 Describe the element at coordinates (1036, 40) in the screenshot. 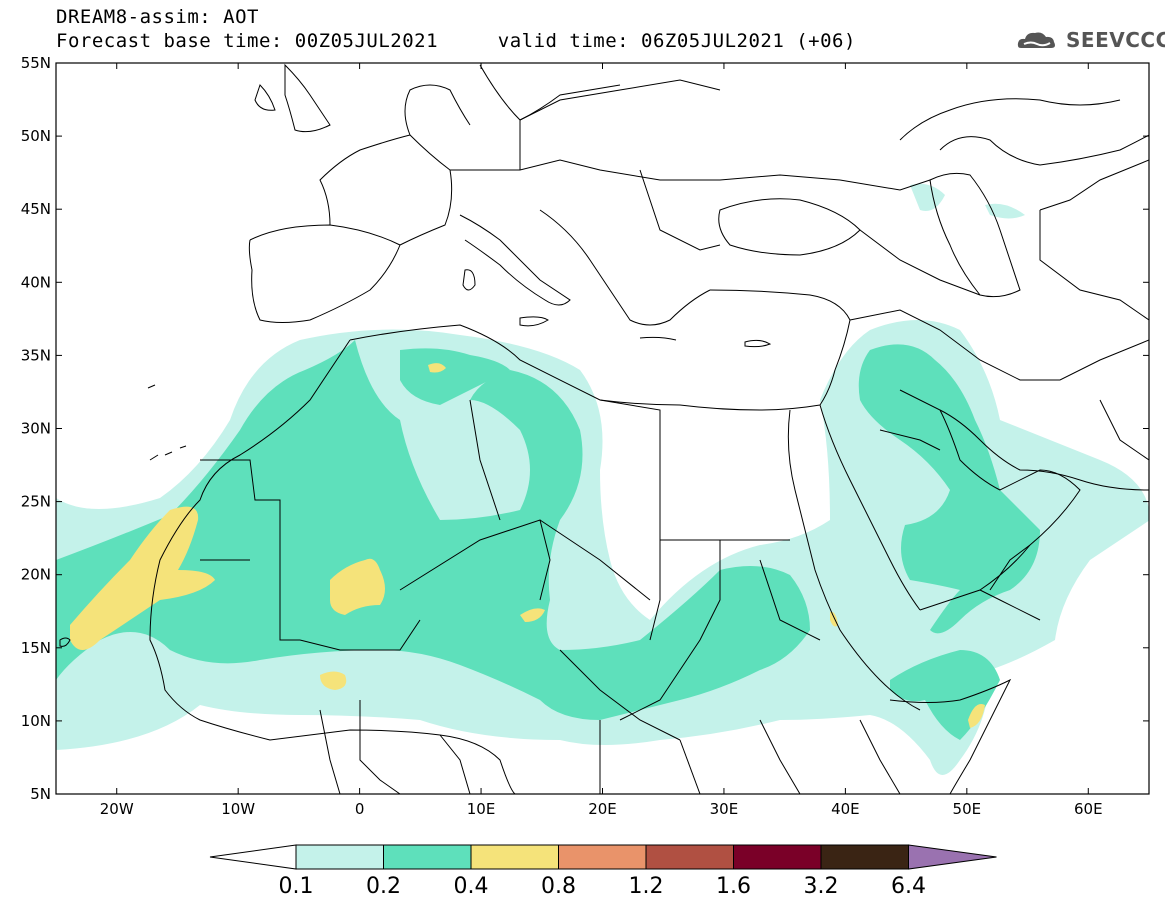

I see `cloud-icon` at that location.